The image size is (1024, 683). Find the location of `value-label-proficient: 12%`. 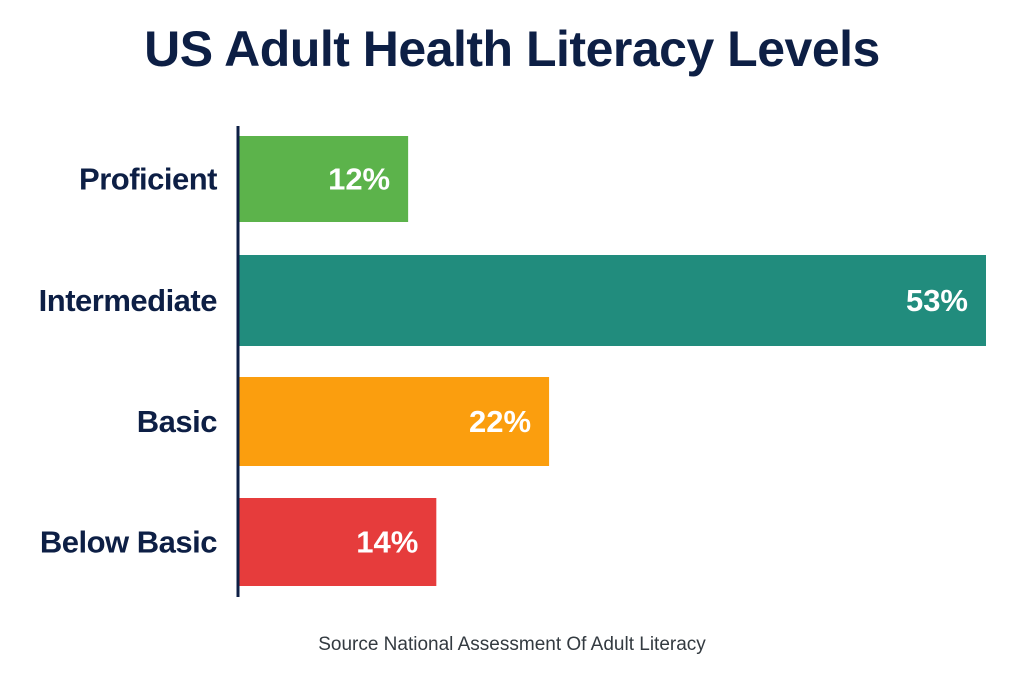

value-label-proficient: 12% is located at coordinates (359, 179).